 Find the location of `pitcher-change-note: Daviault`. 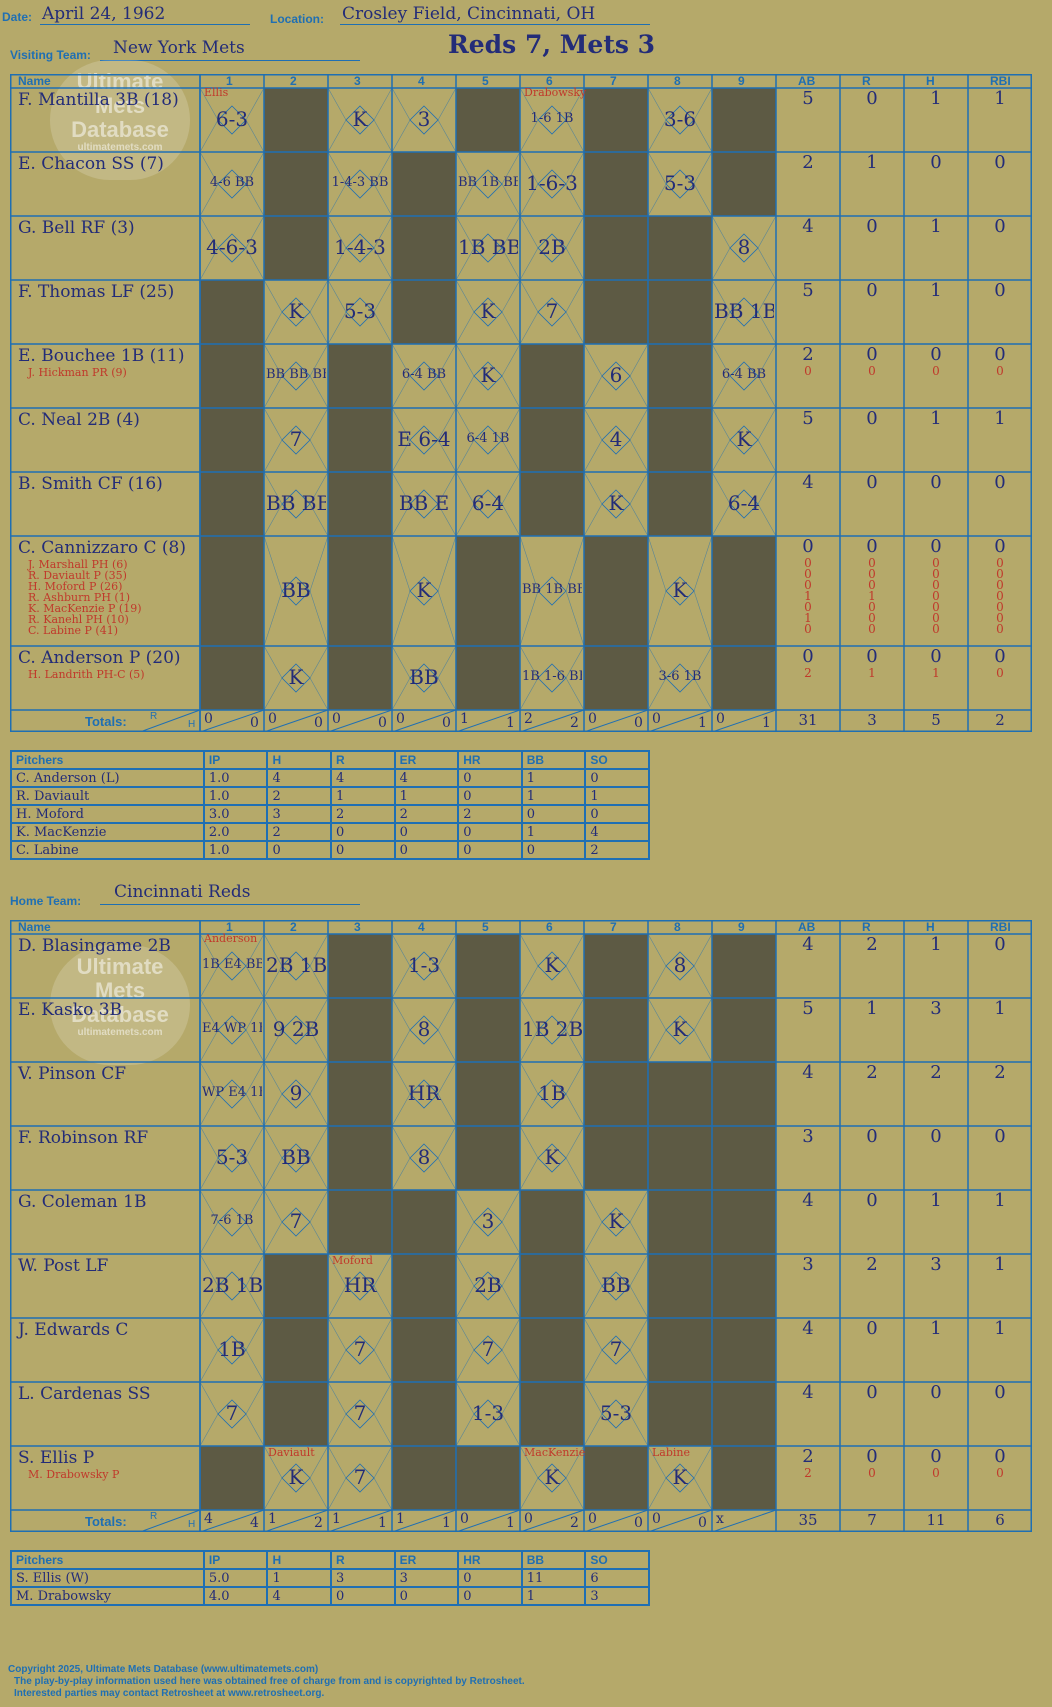

pitcher-change-note: Daviault is located at coordinates (291, 1452).